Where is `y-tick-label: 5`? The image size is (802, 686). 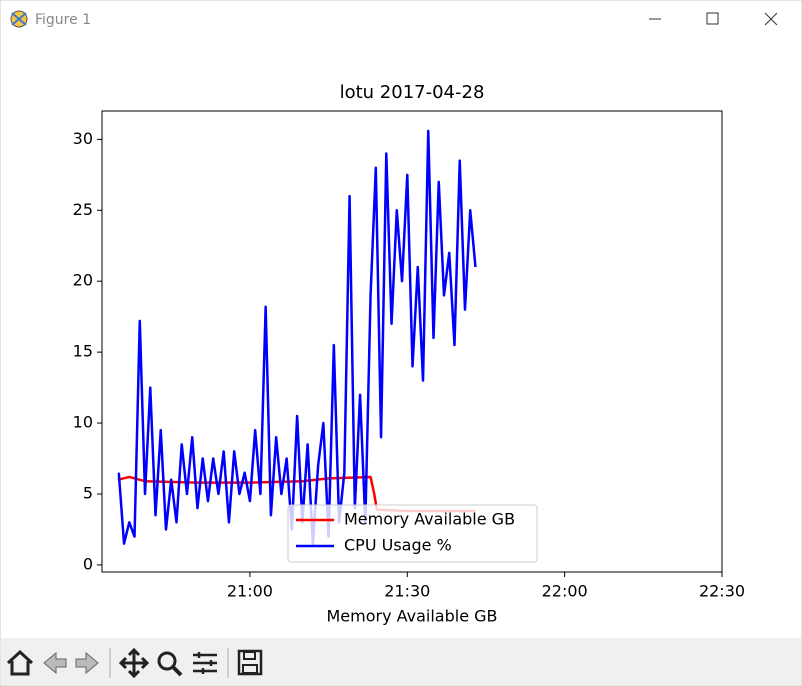
y-tick-label: 5 is located at coordinates (88, 492).